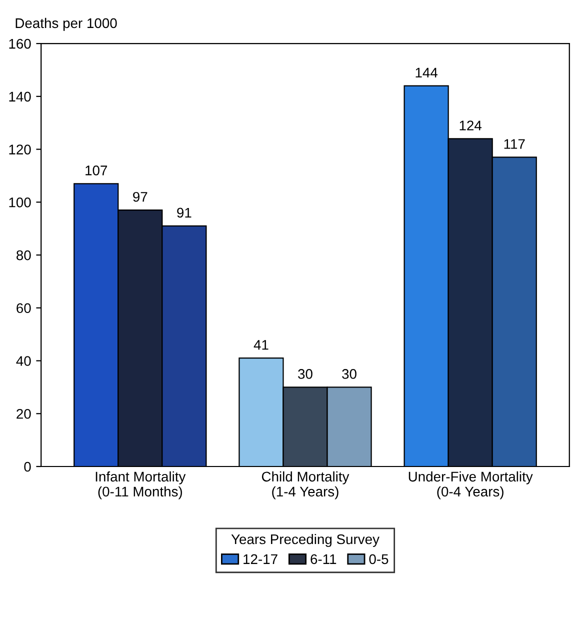  Describe the element at coordinates (471, 125) in the screenshot. I see `data-label: 124` at that location.